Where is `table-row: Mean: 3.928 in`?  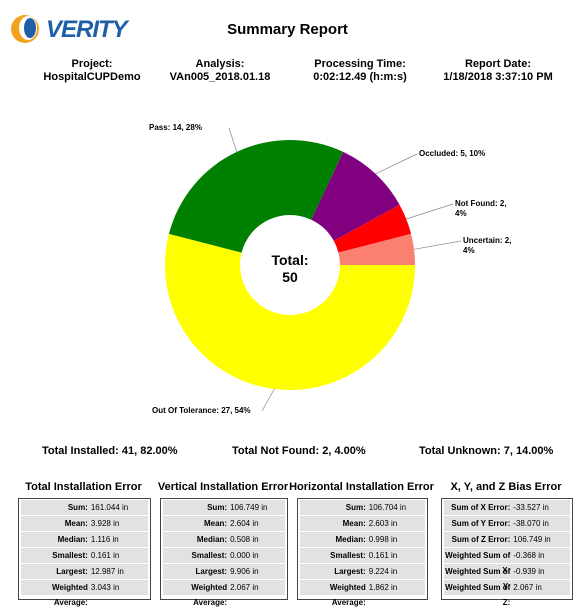
table-row: Mean: 3.928 in is located at coordinates (84, 523).